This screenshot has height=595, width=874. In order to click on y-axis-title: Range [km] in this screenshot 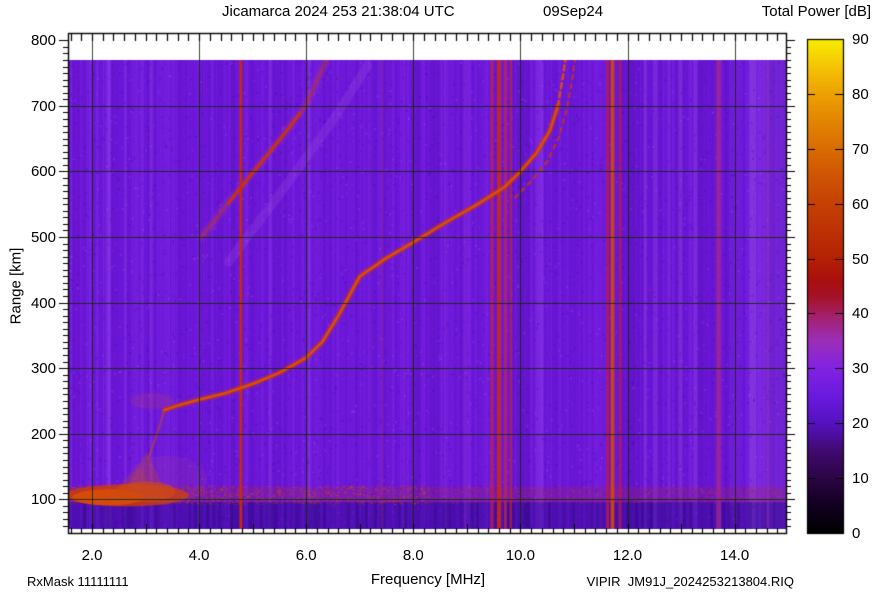, I will do `click(16, 286)`.